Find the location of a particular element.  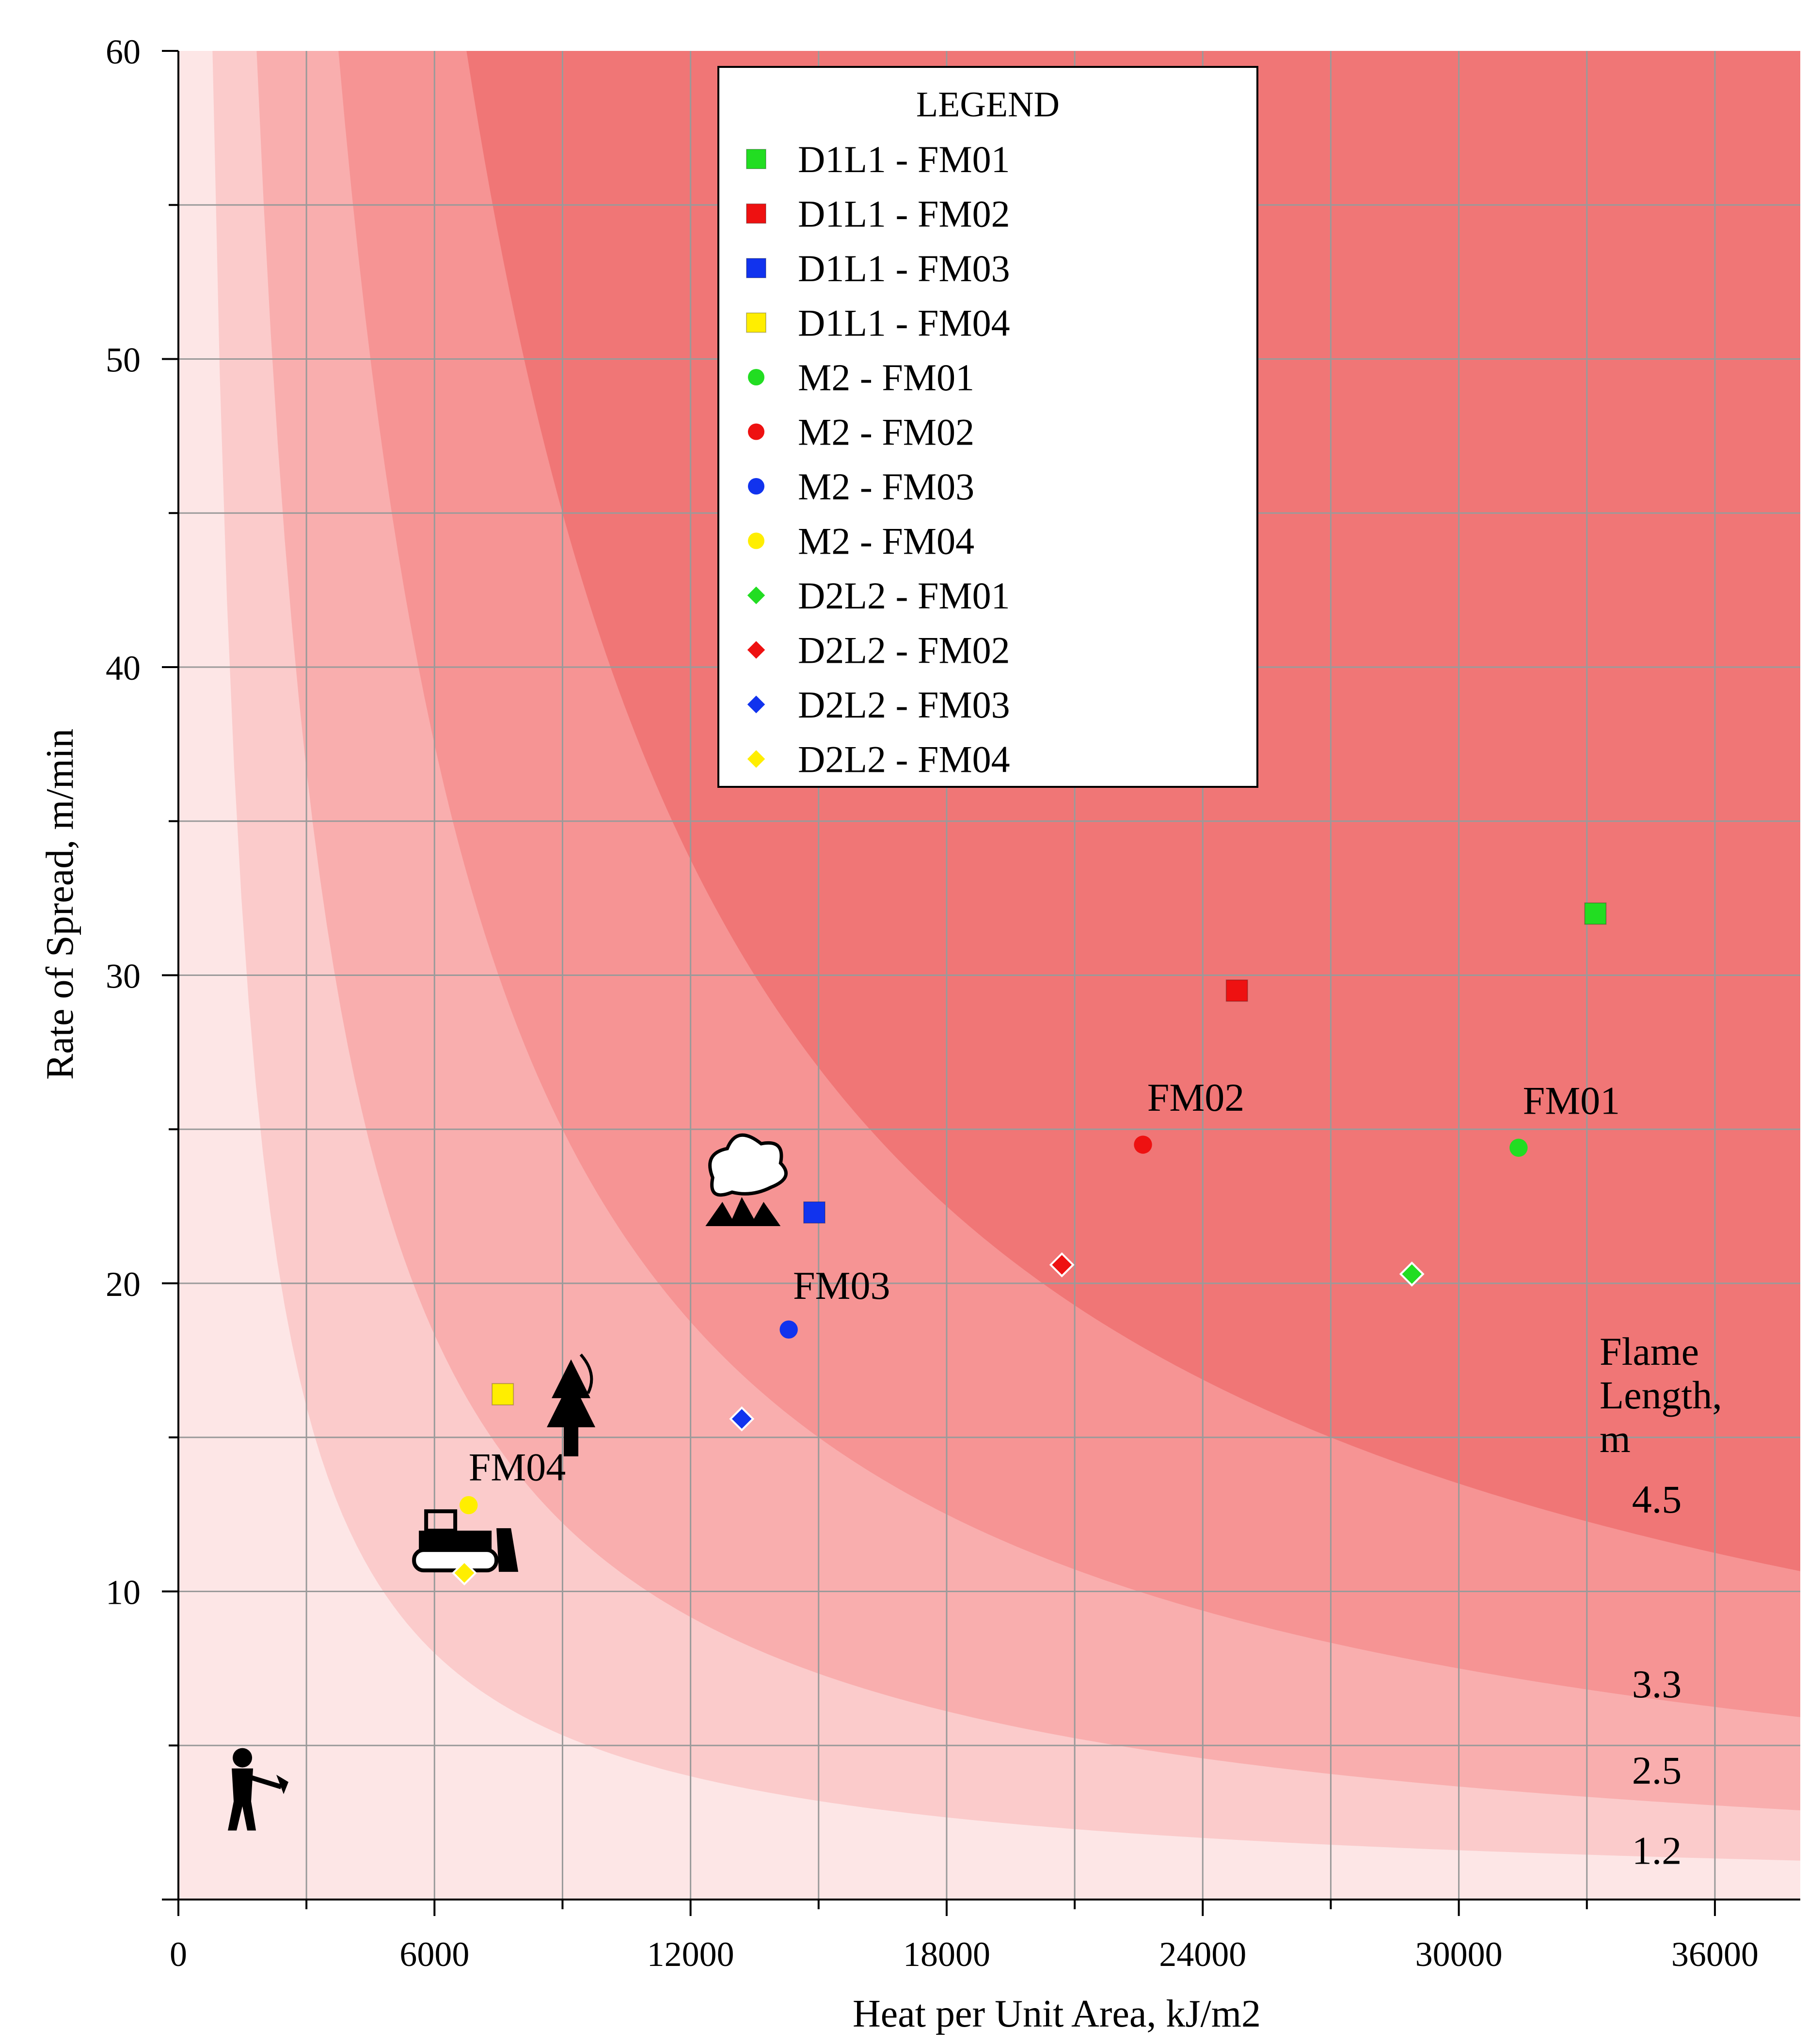

legend-label: D2L2 - FM03 is located at coordinates (904, 705).